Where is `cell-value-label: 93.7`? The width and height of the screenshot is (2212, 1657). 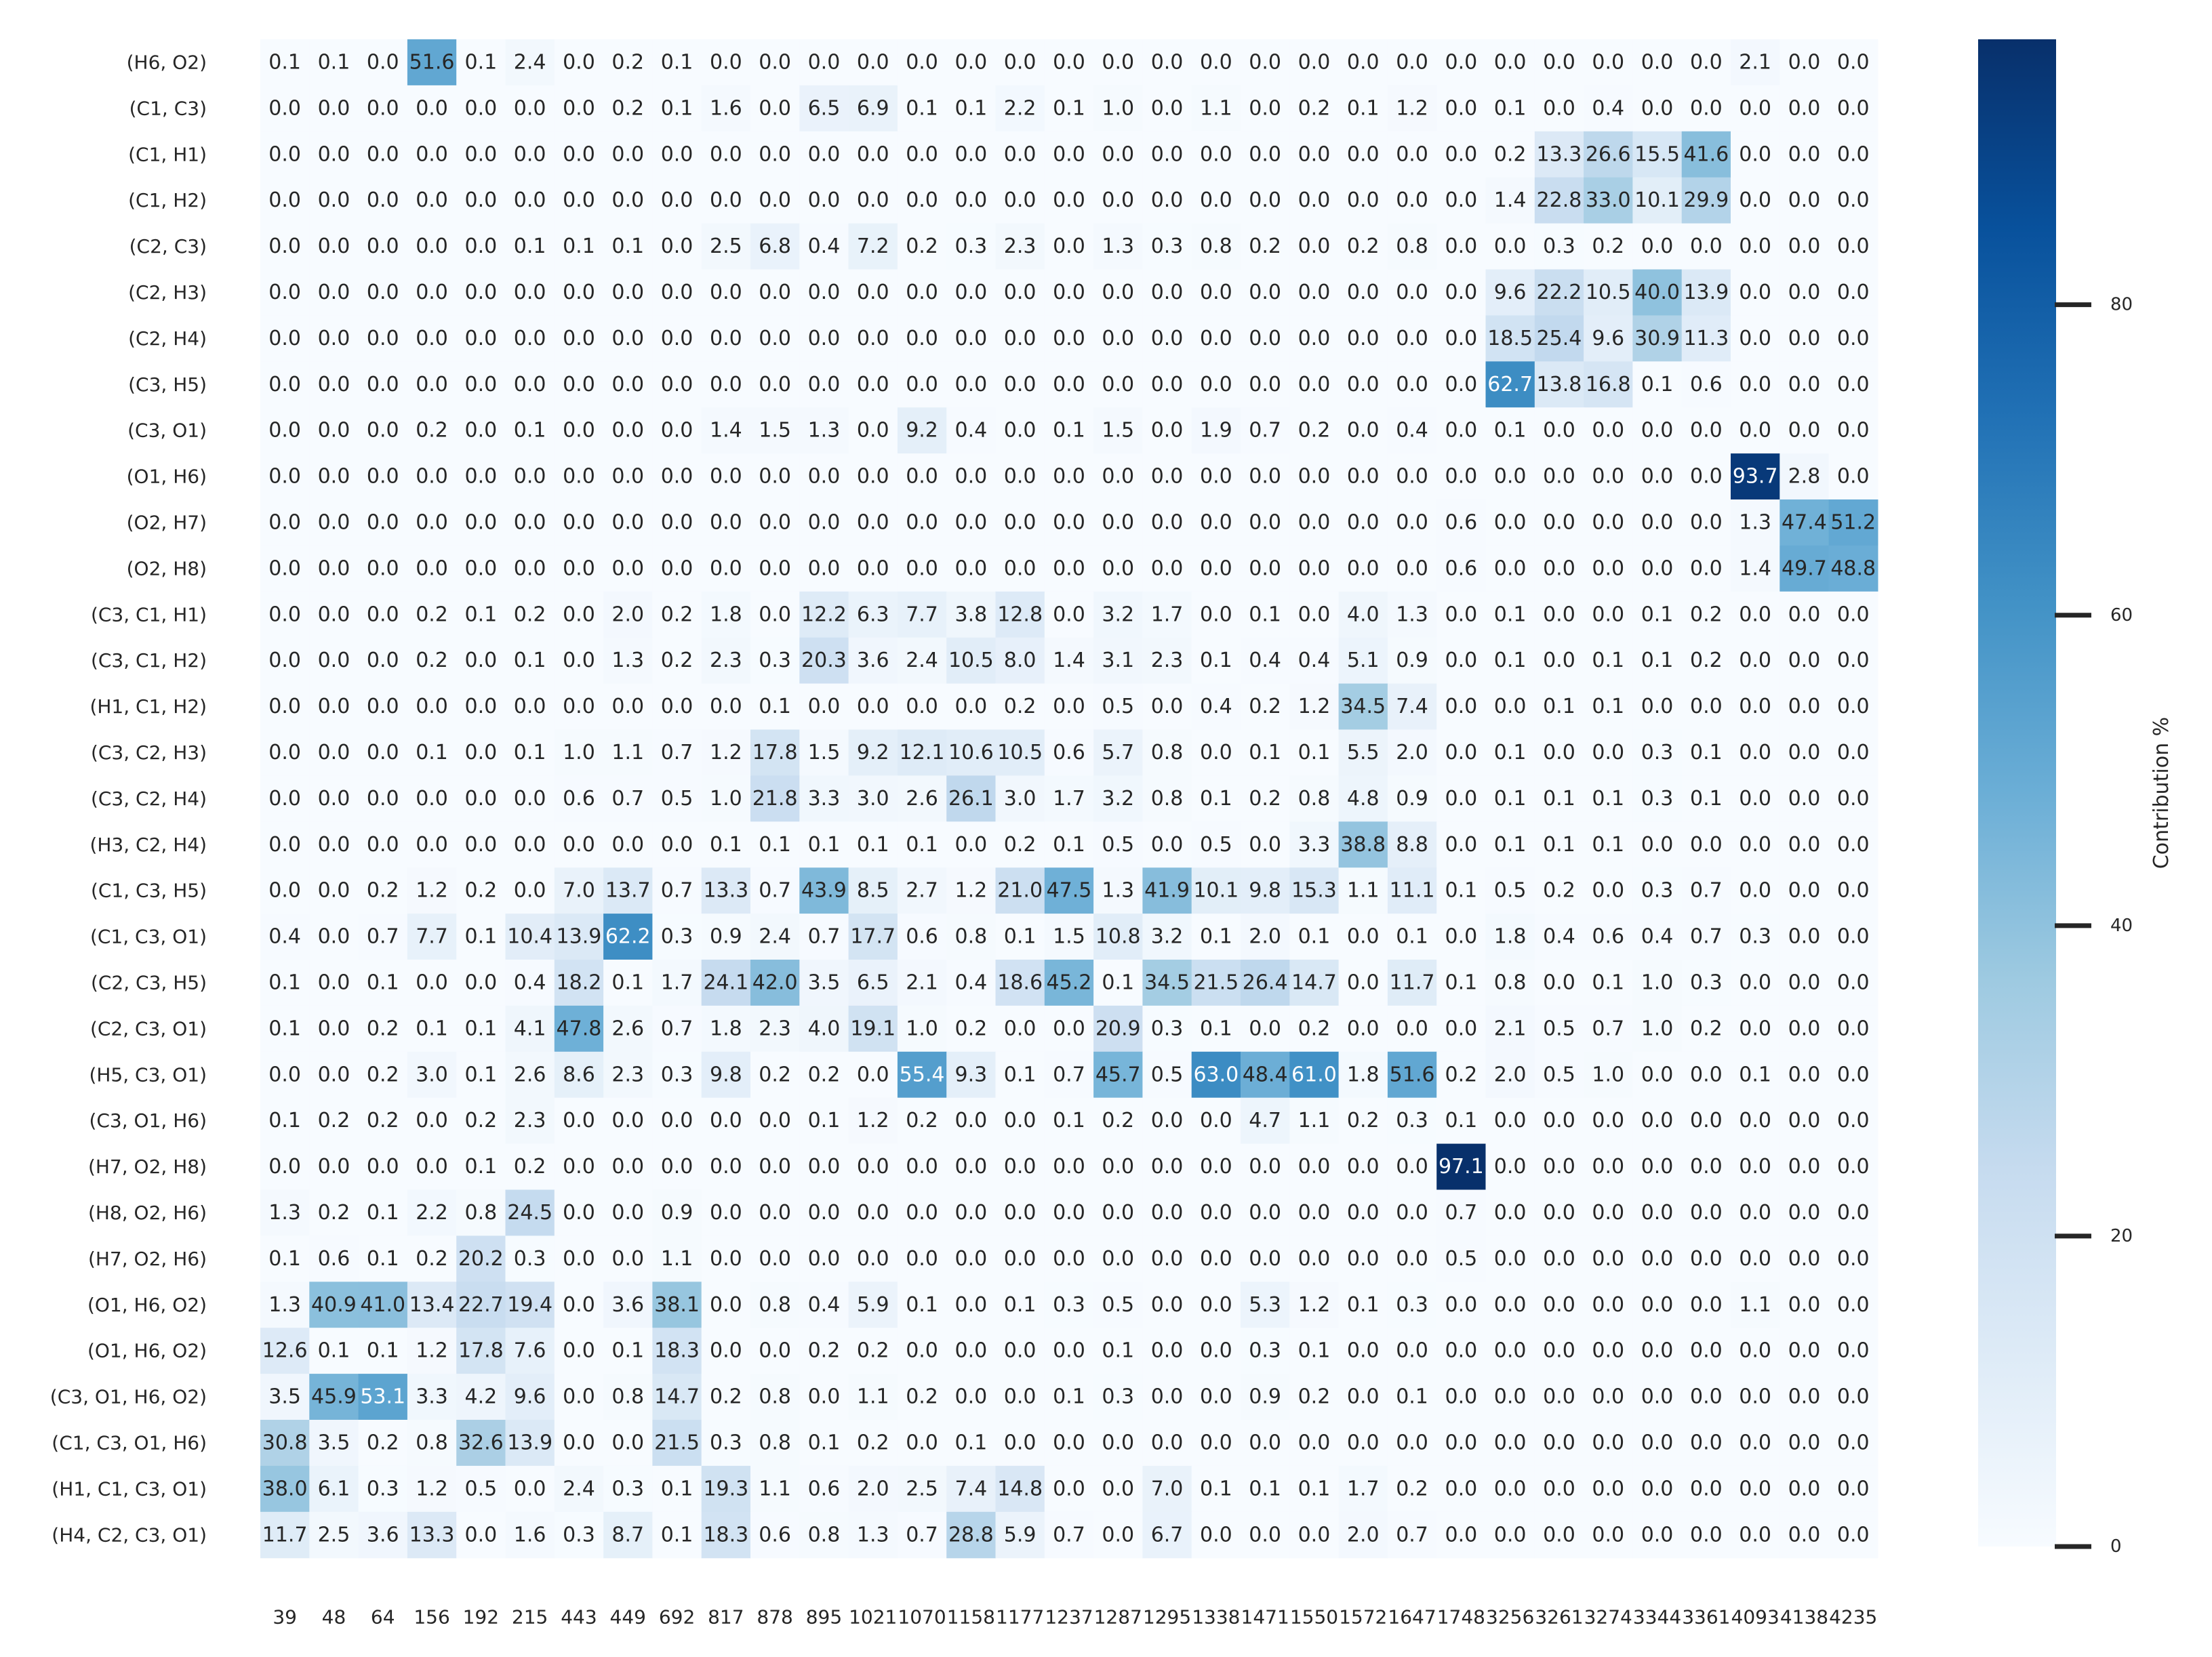
cell-value-label: 93.7 is located at coordinates (1755, 477).